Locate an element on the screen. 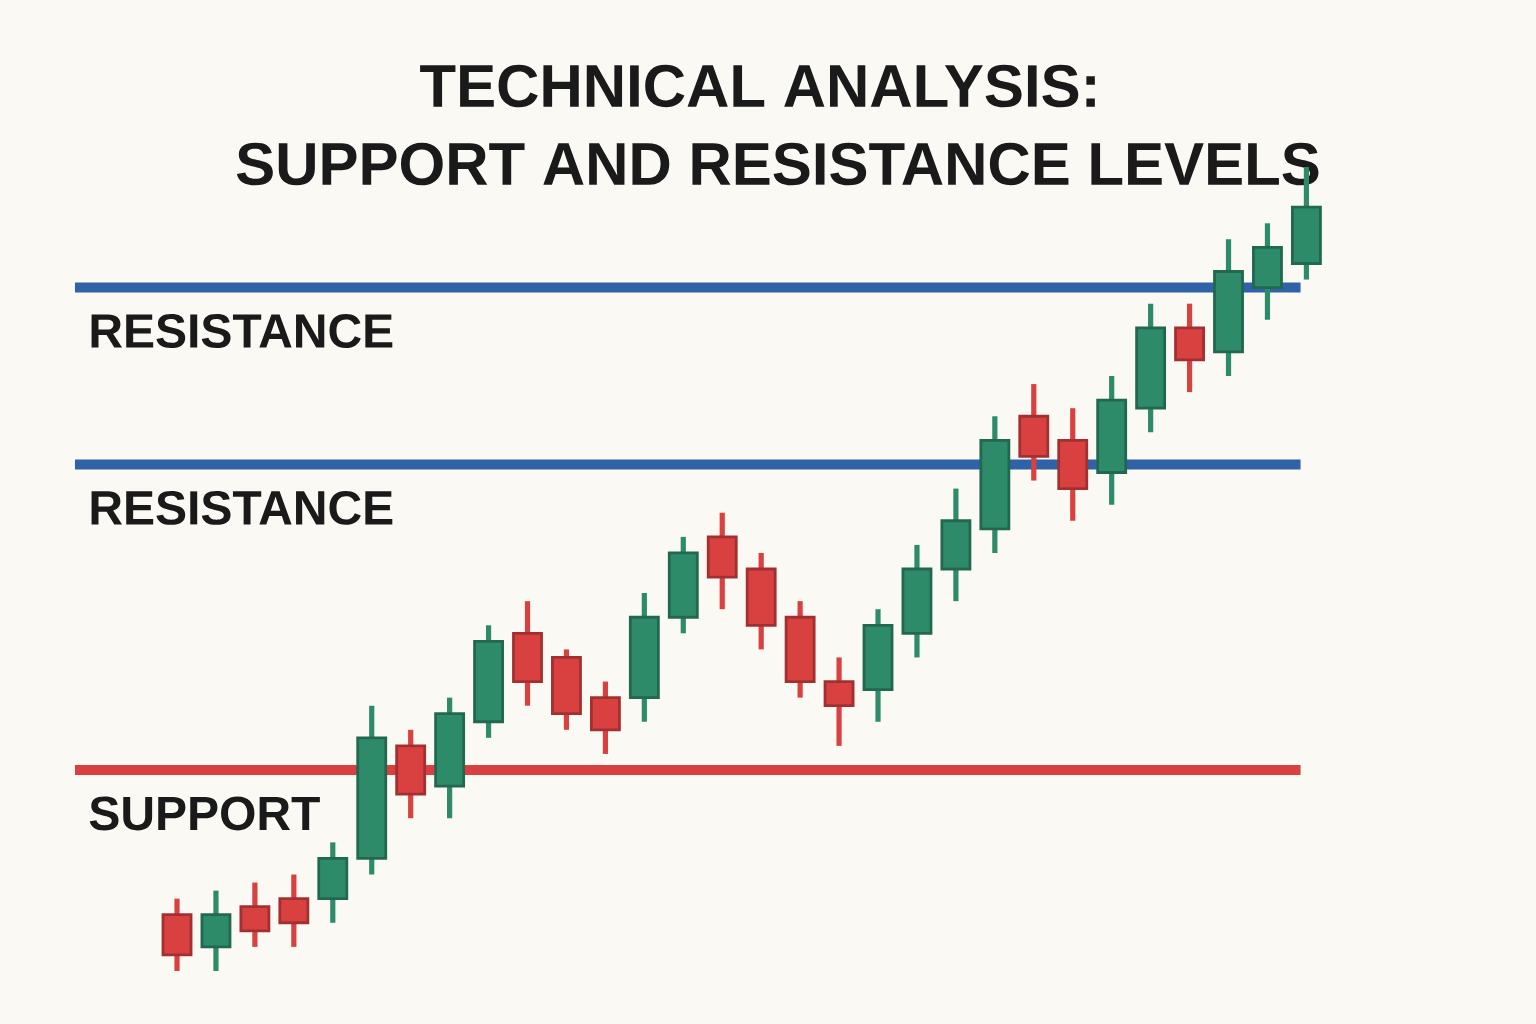 The height and width of the screenshot is (1024, 1536). chart-subtitle: SUPPORT AND RESISTANCE LEVELS is located at coordinates (777, 164).